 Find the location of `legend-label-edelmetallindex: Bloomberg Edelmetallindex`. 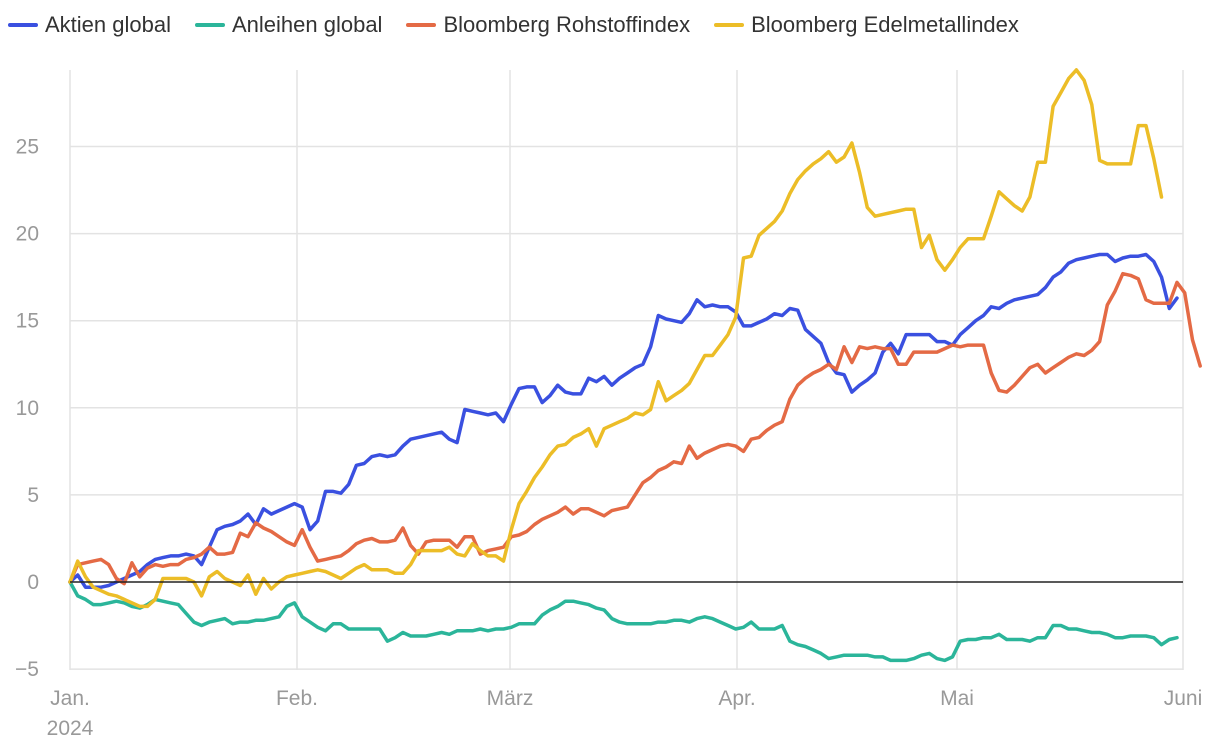

legend-label-edelmetallindex: Bloomberg Edelmetallindex is located at coordinates (885, 24).